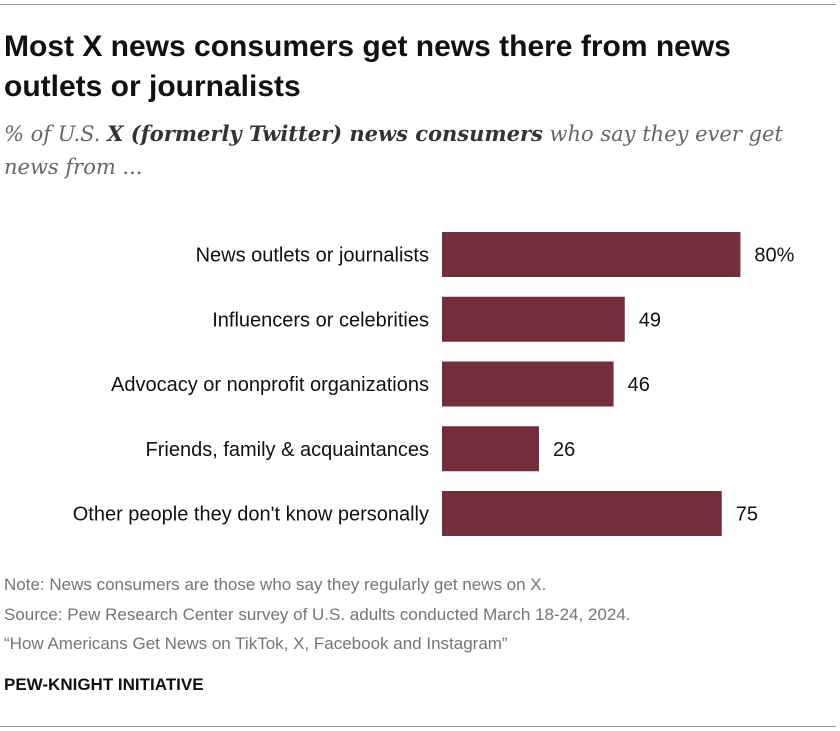 This screenshot has width=840, height=731. Describe the element at coordinates (639, 385) in the screenshot. I see `value-label: 46` at that location.